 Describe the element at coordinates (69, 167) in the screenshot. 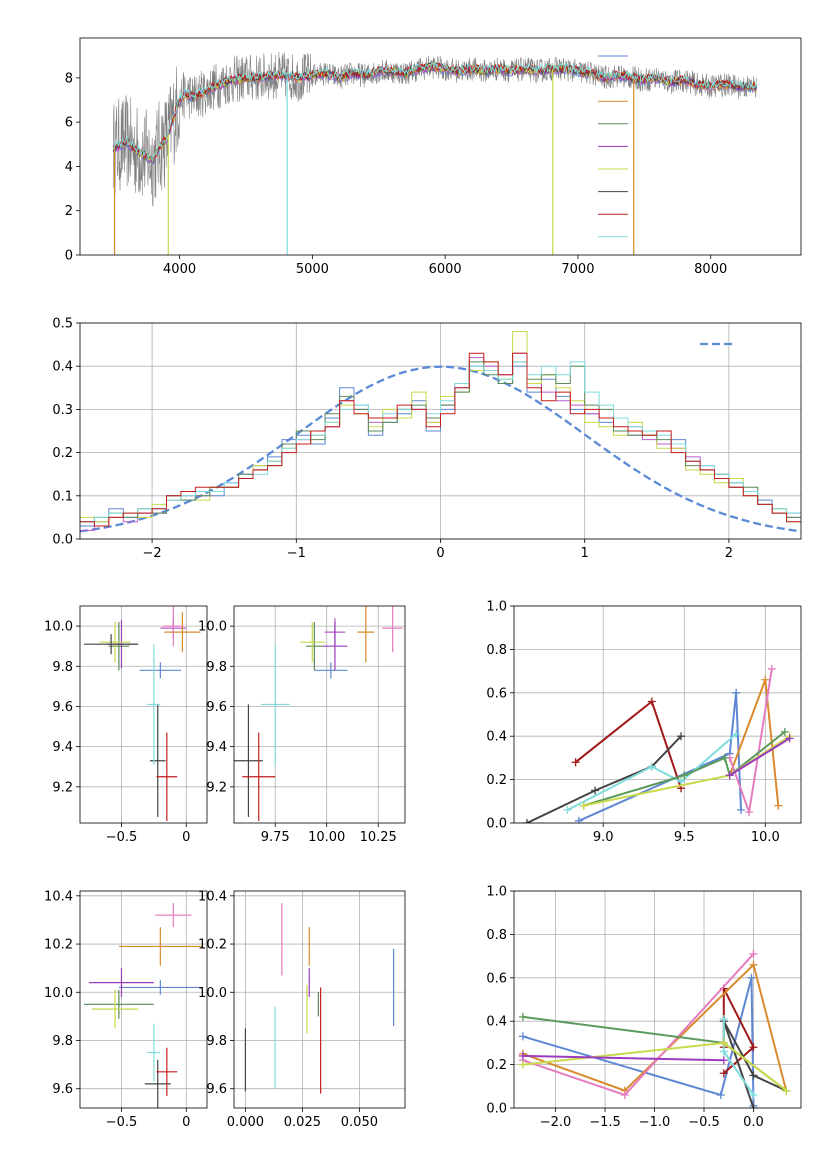

I see `tick-label: 4` at that location.